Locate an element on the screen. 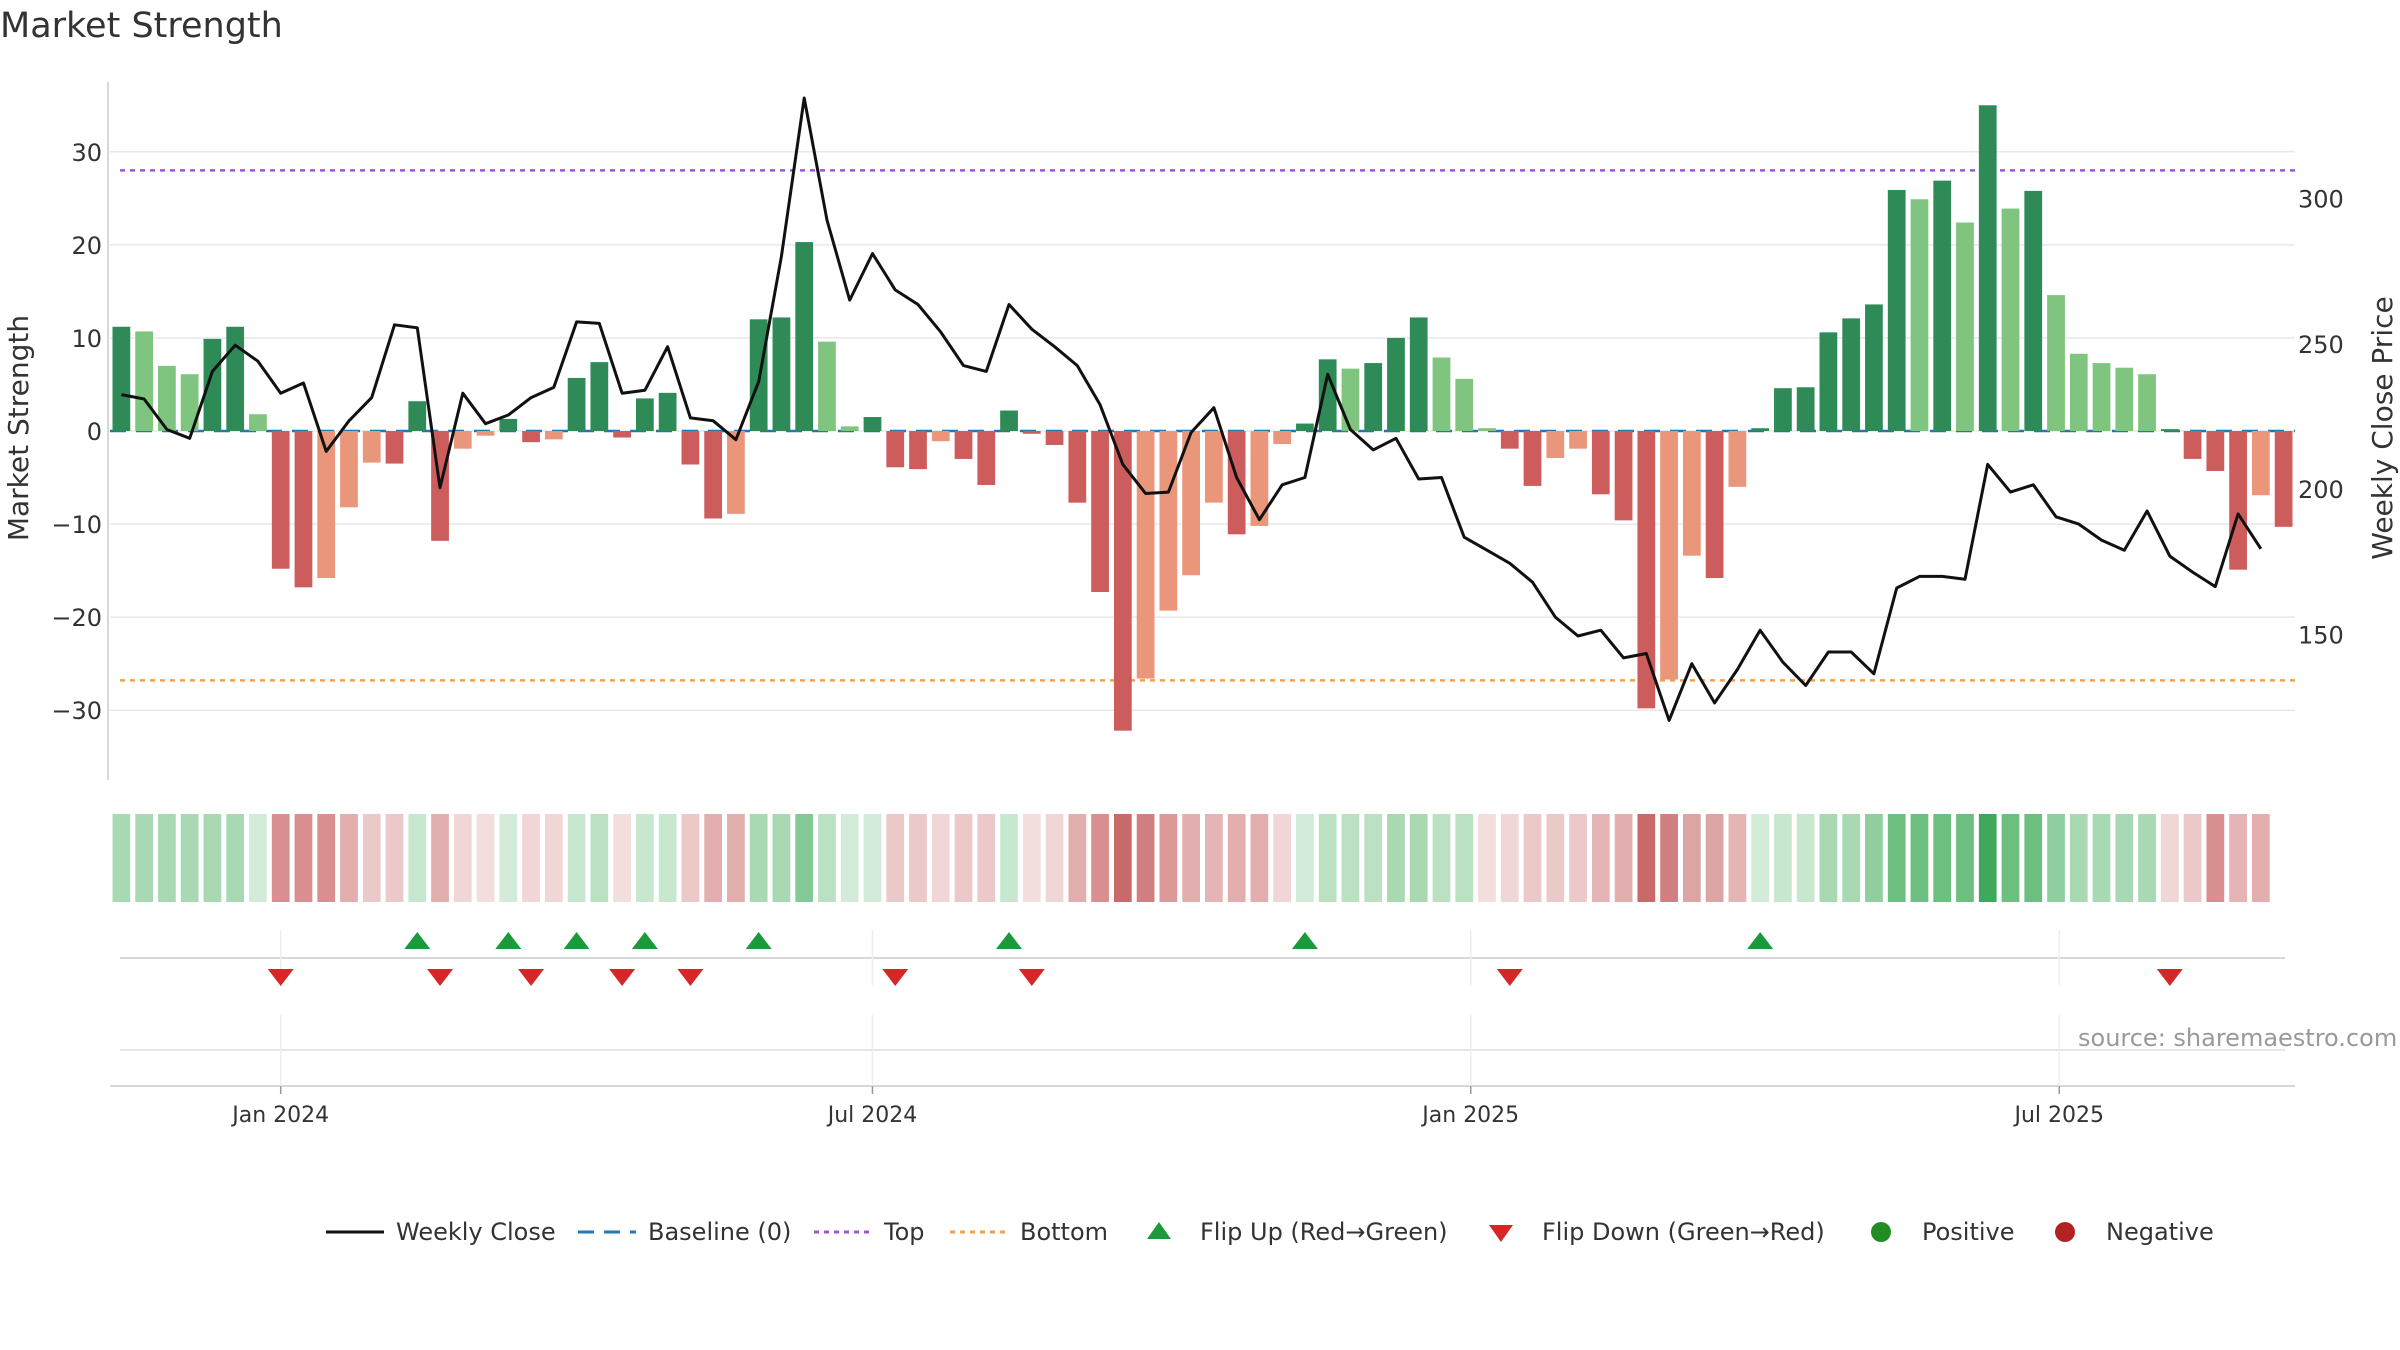 The width and height of the screenshot is (2400, 1350). y-tick-label: −10 is located at coordinates (76, 525).